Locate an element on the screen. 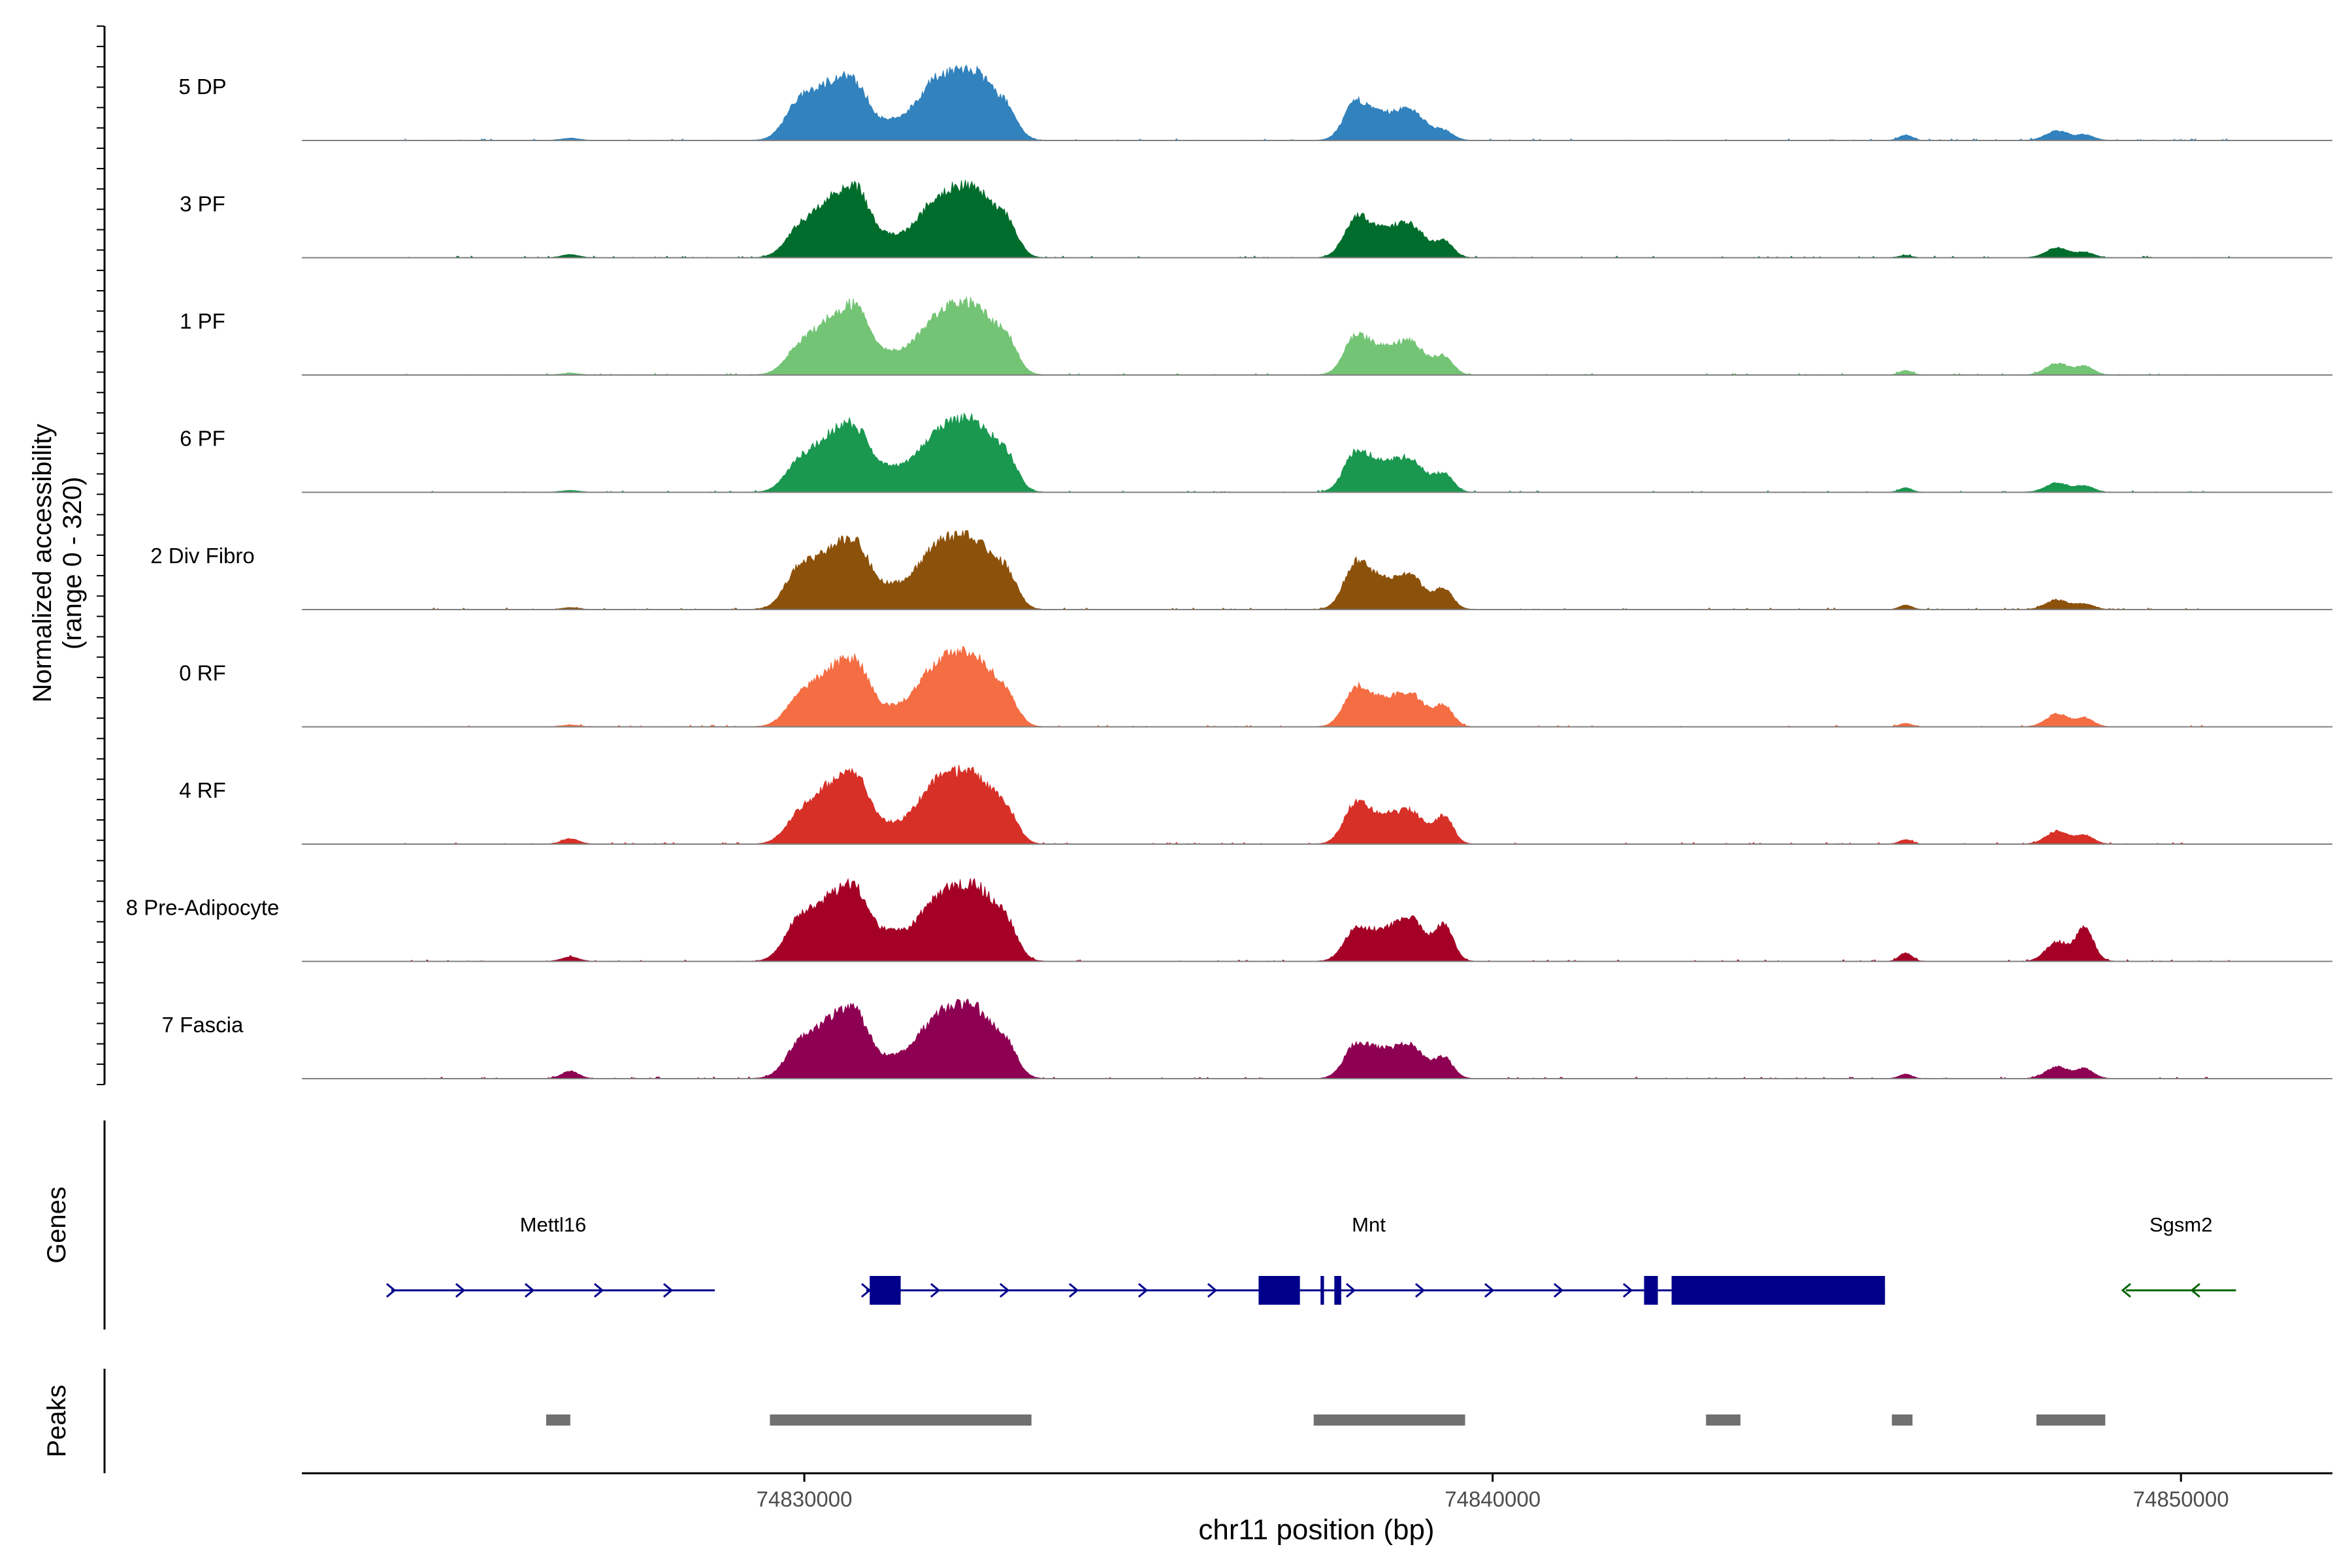 The image size is (2352, 1568). x-axis-title: chr11 position (bp) is located at coordinates (1316, 1530).